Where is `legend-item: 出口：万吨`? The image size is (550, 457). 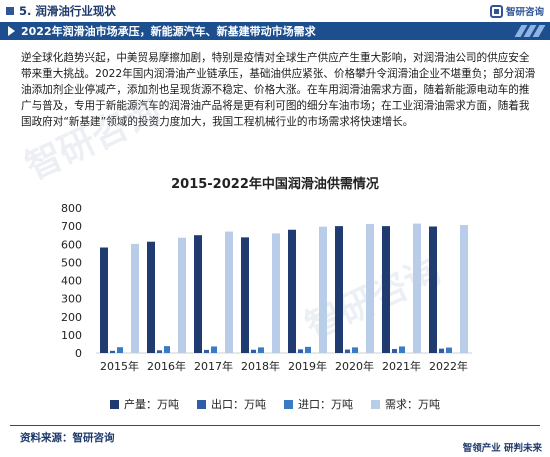 legend-item: 出口：万吨 is located at coordinates (231, 404).